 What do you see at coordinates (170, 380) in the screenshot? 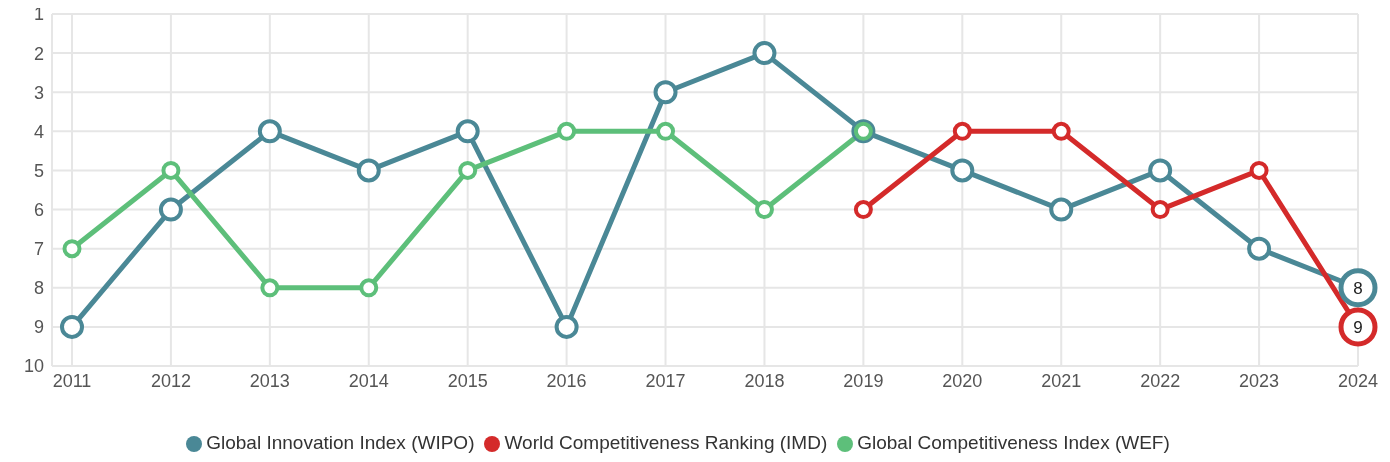
I see `x-tick-label: 2012` at bounding box center [170, 380].